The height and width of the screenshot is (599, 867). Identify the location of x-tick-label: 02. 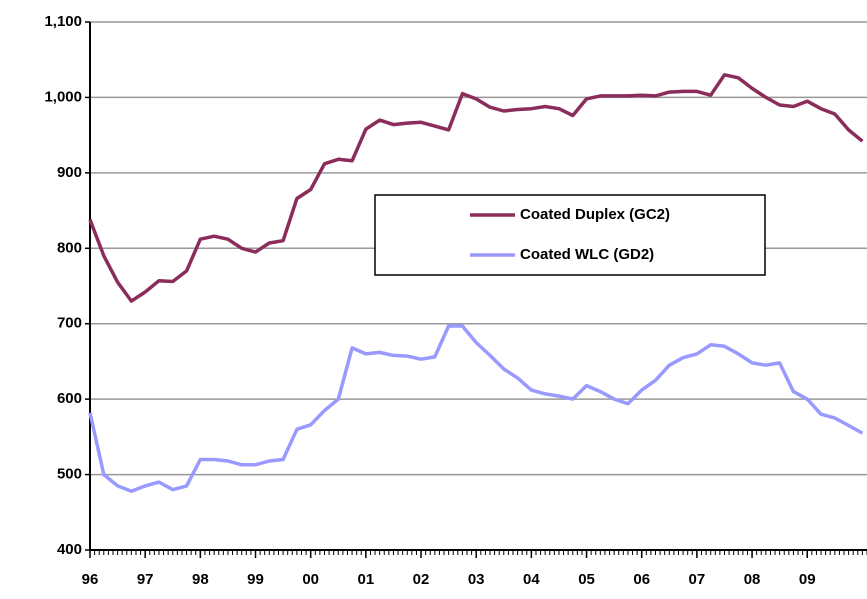
(421, 579).